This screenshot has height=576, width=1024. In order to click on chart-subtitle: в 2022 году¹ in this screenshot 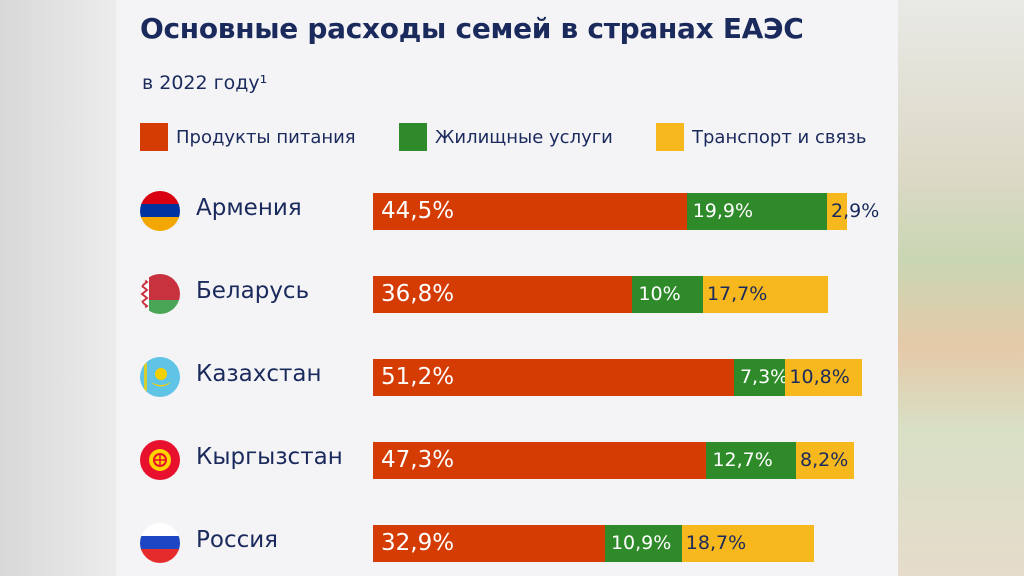, I will do `click(205, 83)`.